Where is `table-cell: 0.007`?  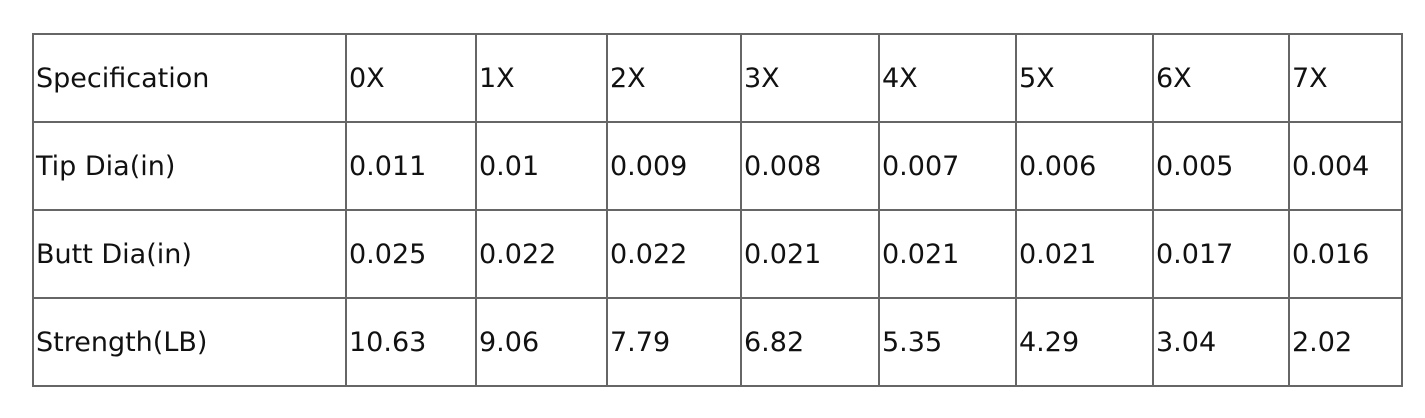 table-cell: 0.007 is located at coordinates (947, 166).